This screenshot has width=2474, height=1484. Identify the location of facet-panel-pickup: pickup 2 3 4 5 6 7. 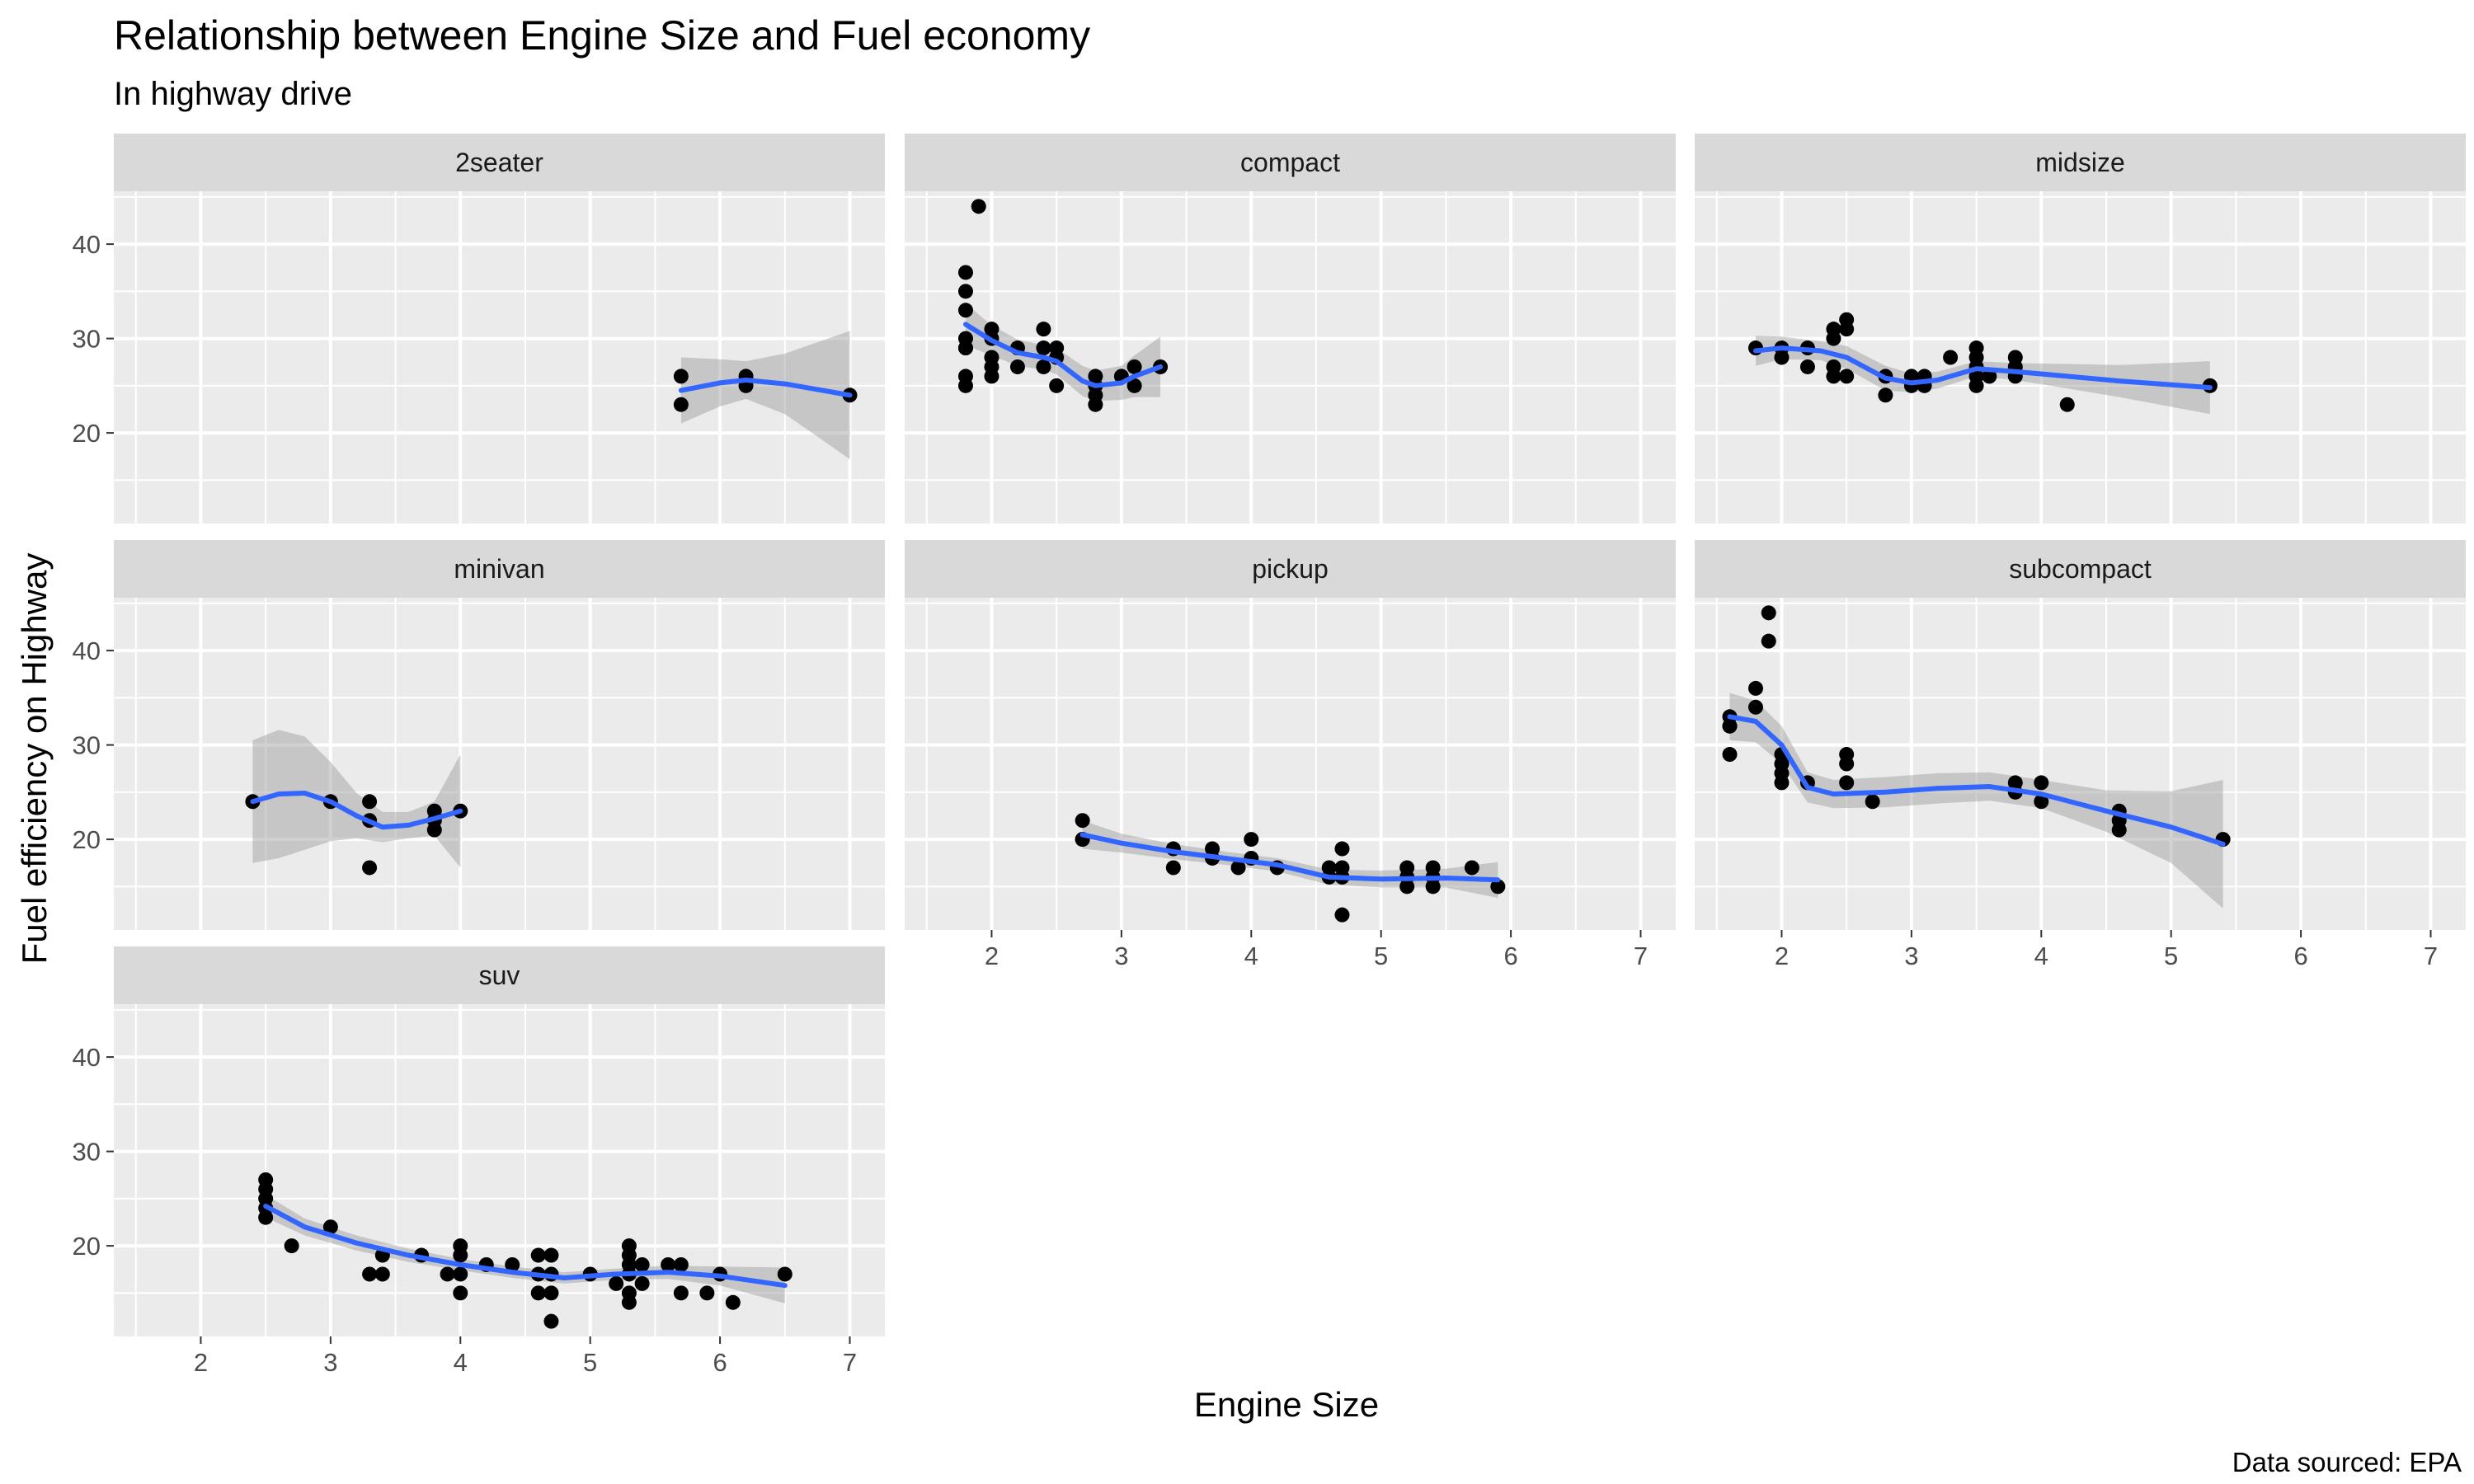
(1290, 755).